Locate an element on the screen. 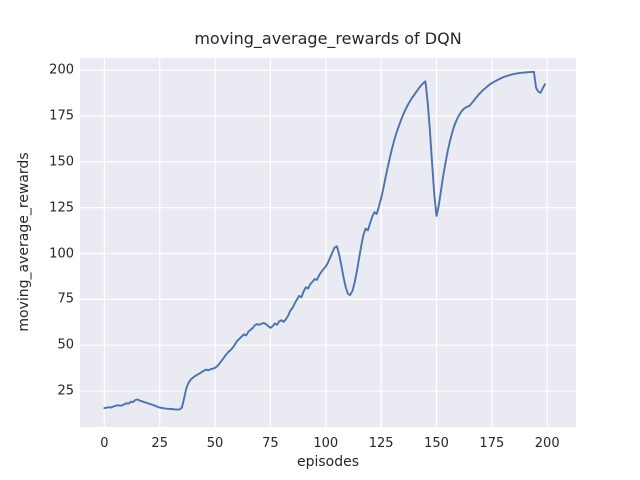  x-tick-label: 50 is located at coordinates (215, 443).